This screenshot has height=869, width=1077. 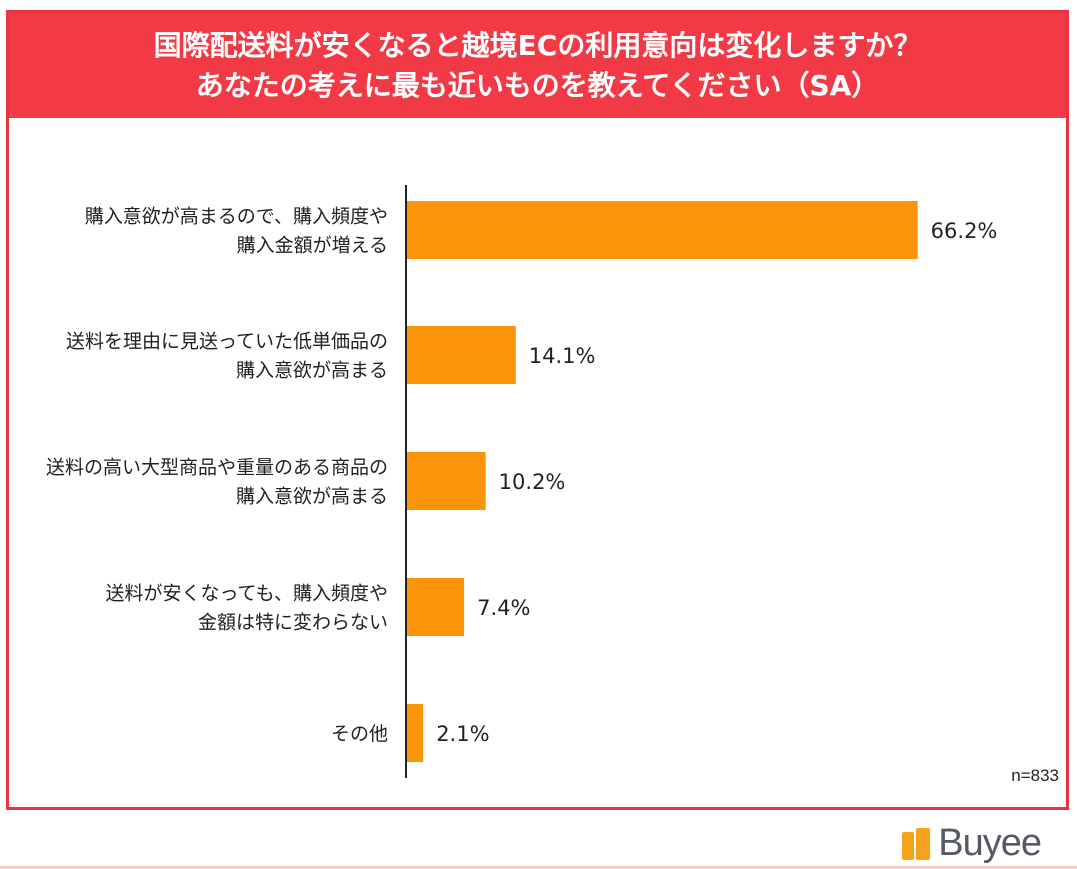 What do you see at coordinates (1035, 775) in the screenshot?
I see `sample-size-note: n=833` at bounding box center [1035, 775].